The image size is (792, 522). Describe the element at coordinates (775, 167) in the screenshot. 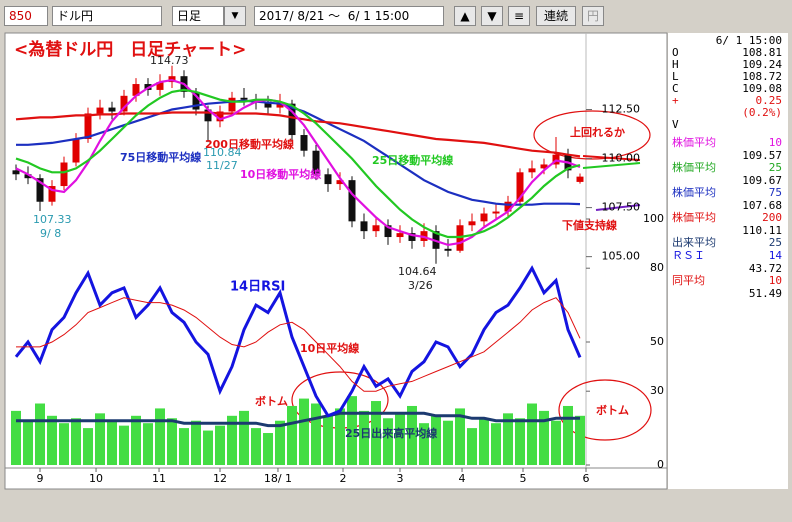

I see `indicator-param: 25` at that location.